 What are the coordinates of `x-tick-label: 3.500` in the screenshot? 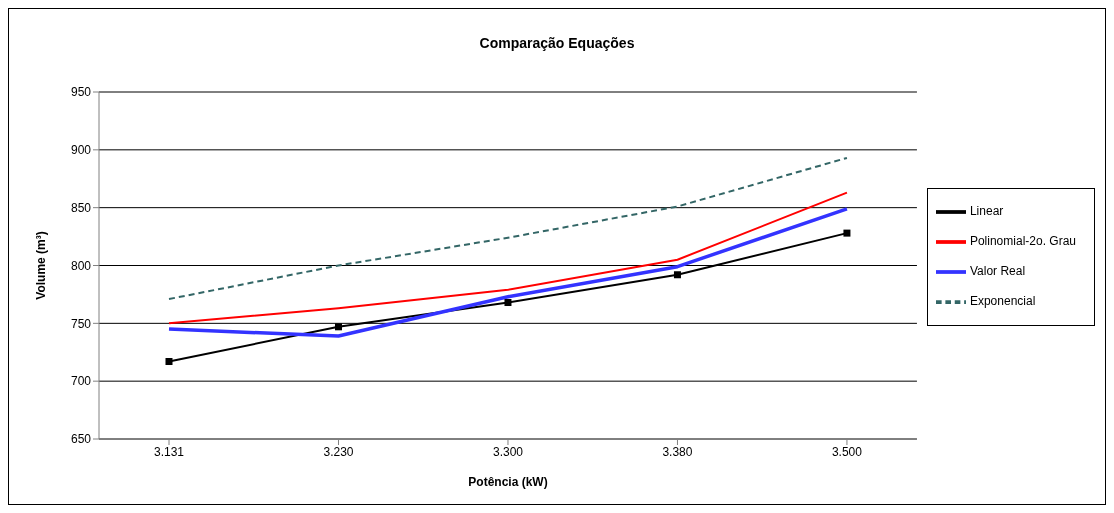 It's located at (847, 451).